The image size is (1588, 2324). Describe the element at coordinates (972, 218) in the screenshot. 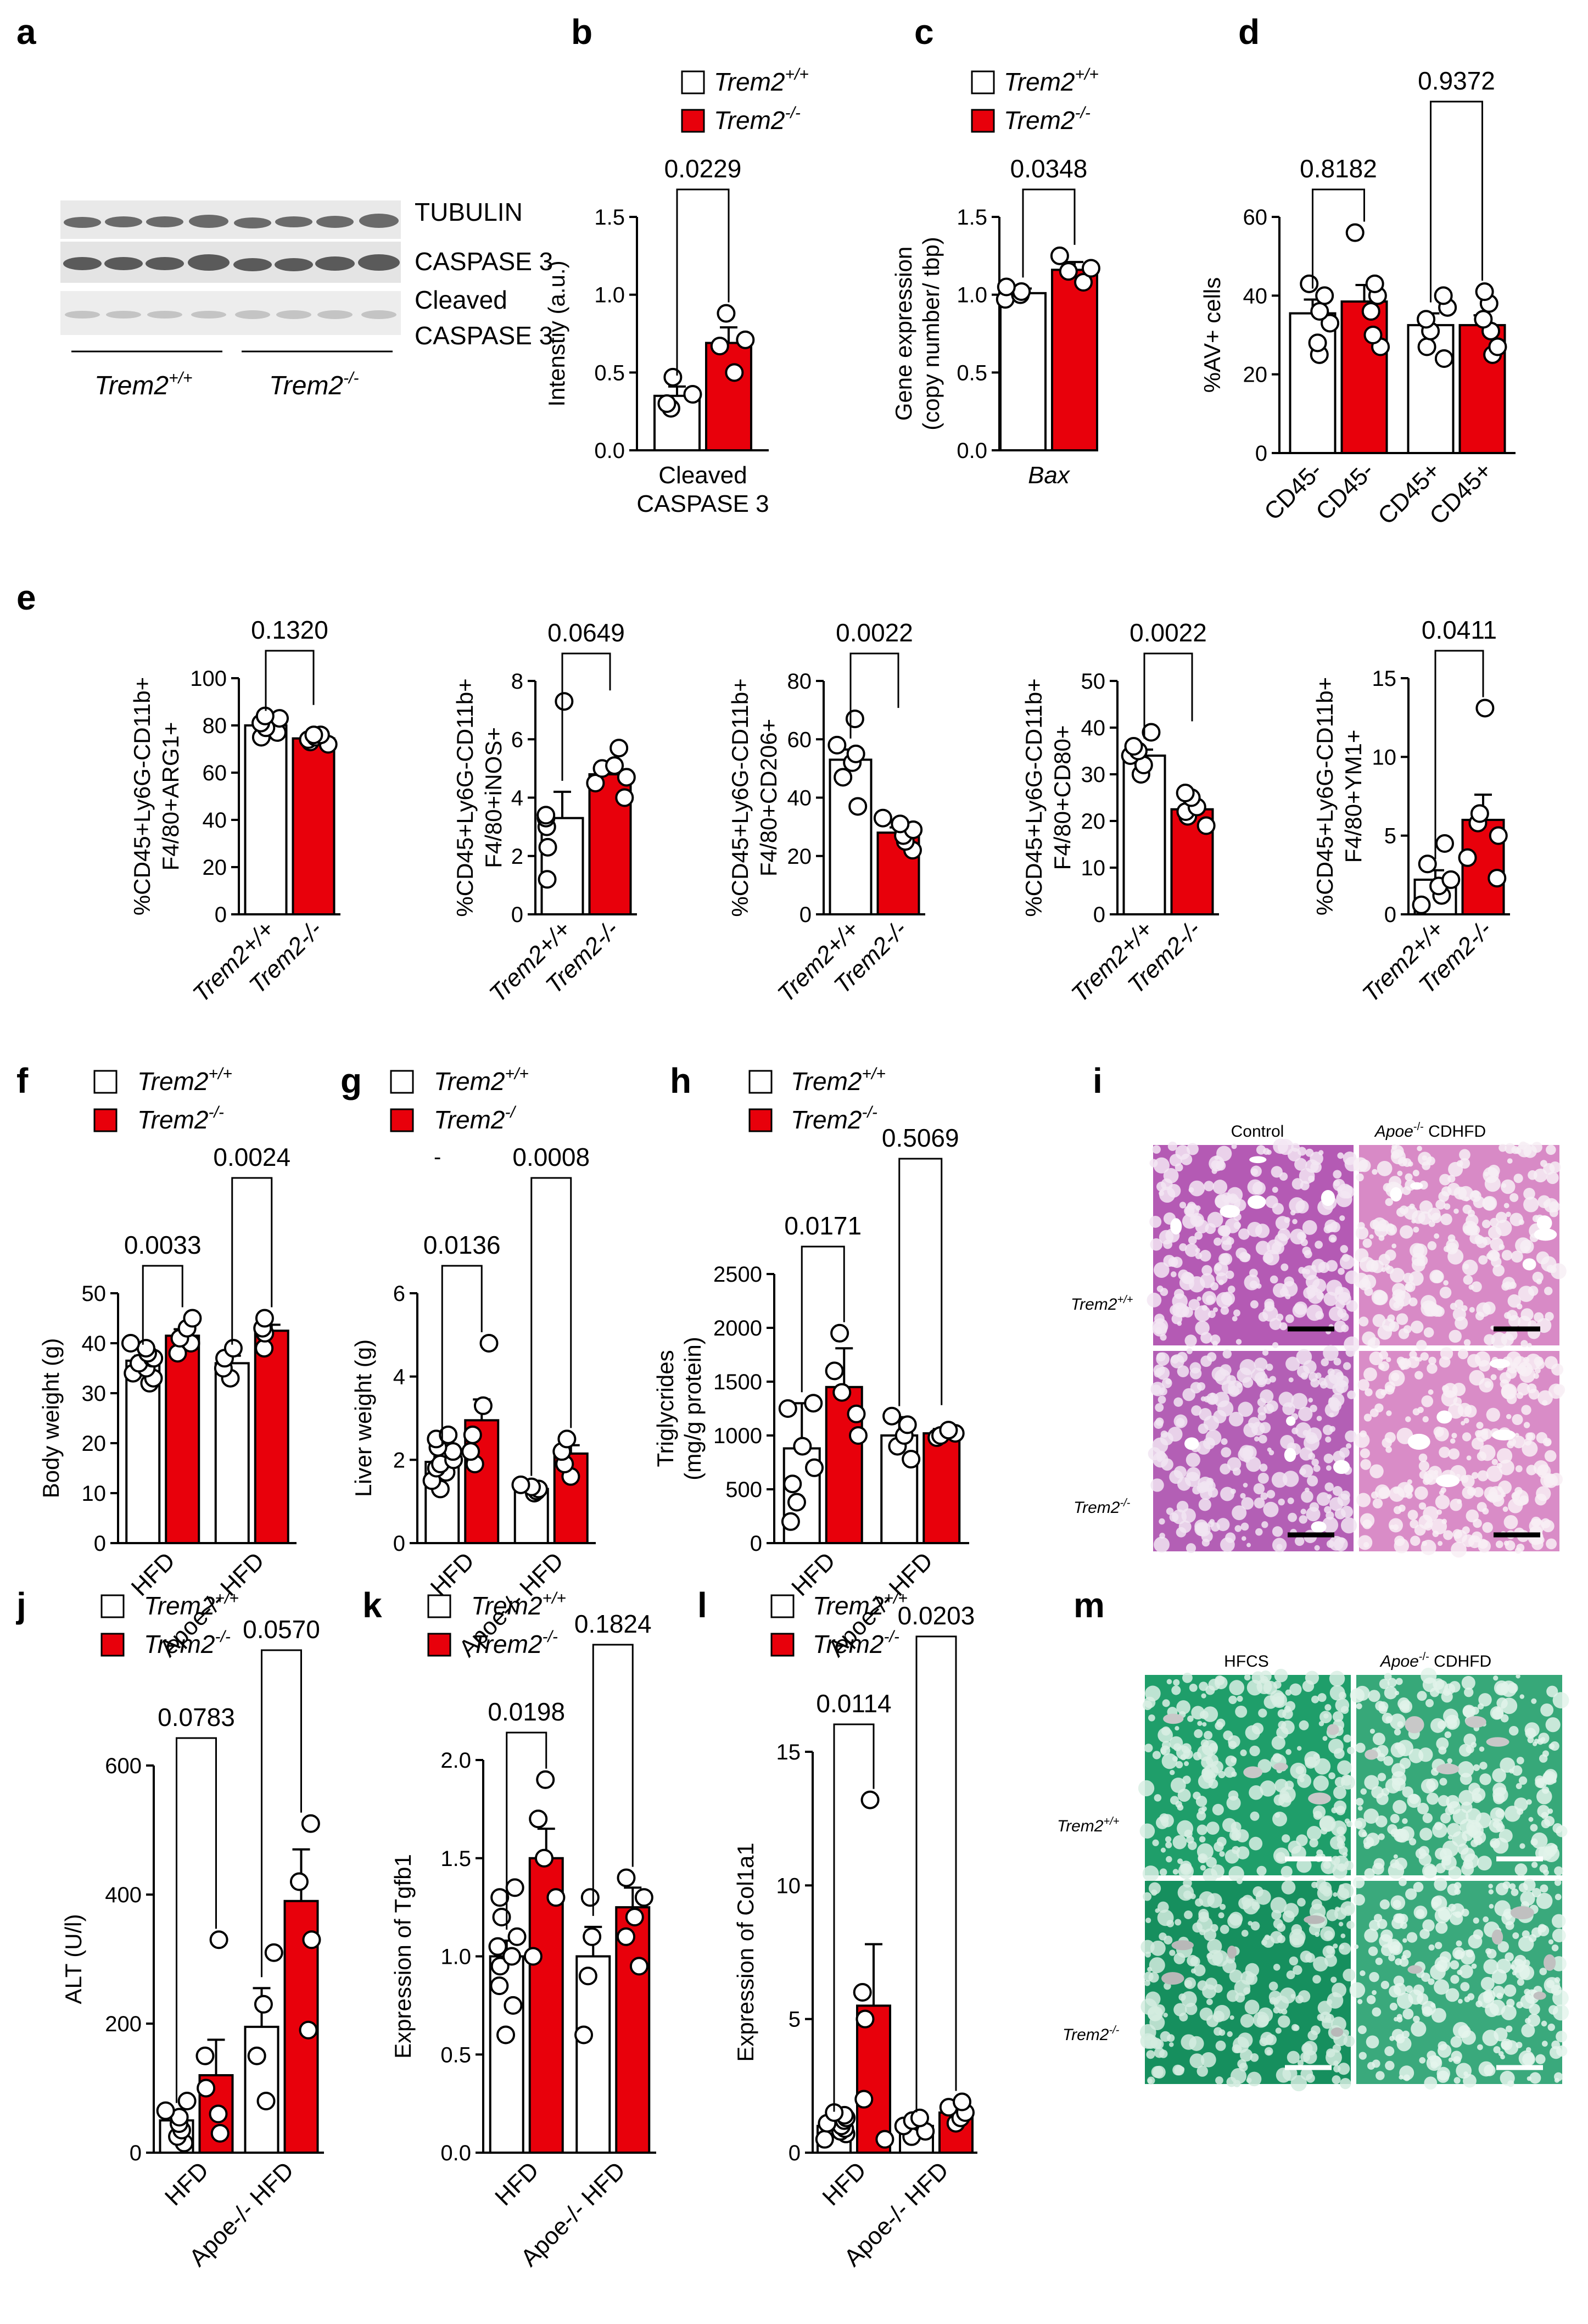

I see `y-tick-label: 1.5` at that location.